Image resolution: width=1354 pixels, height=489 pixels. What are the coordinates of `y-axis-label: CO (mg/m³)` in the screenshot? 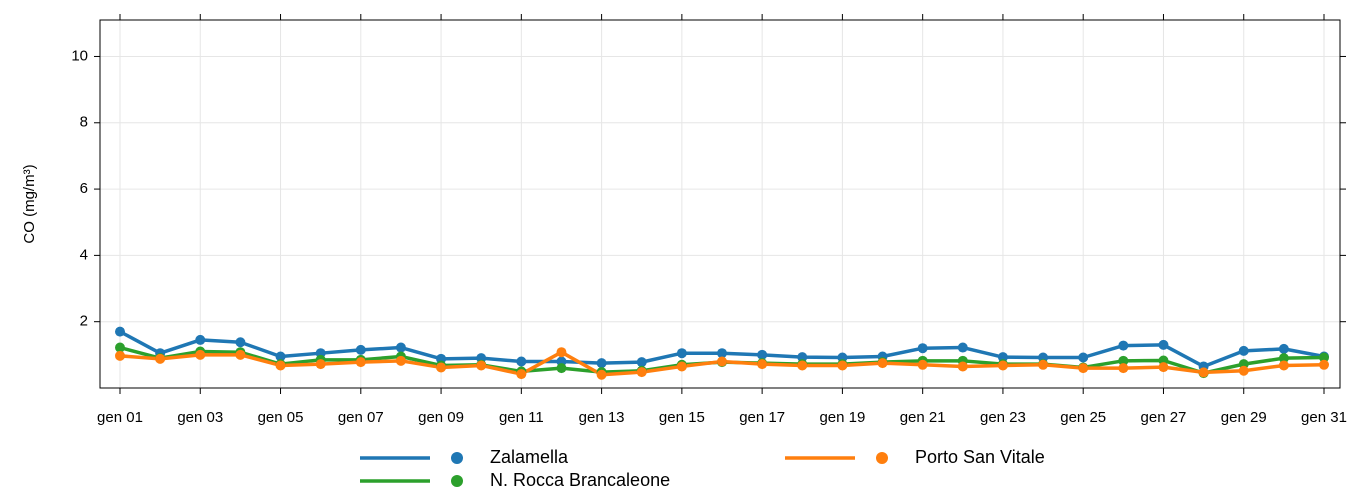 It's located at (29, 203).